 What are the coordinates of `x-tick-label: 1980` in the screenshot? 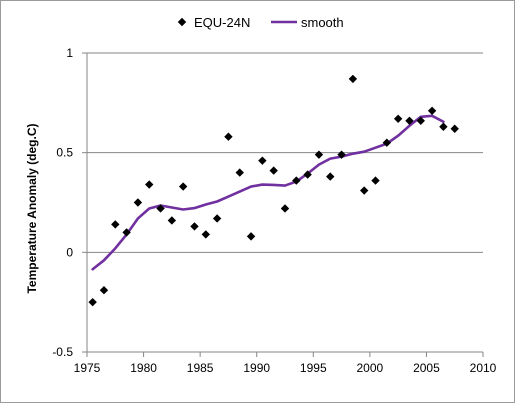 It's located at (143, 368).